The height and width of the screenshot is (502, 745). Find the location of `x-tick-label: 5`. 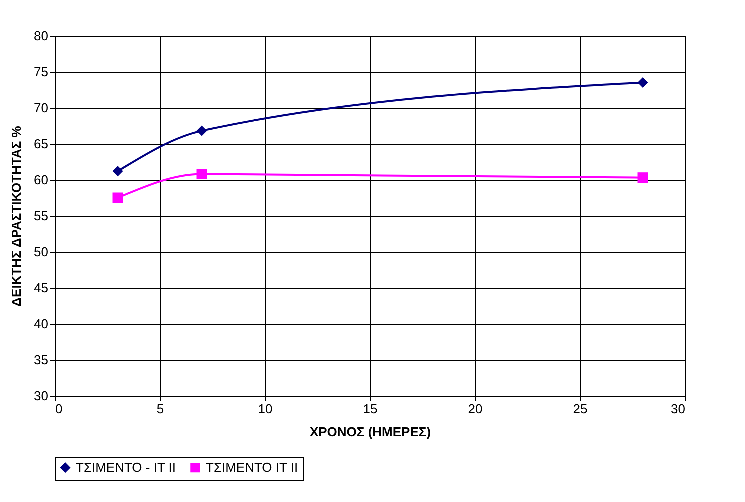

x-tick-label: 5 is located at coordinates (160, 409).